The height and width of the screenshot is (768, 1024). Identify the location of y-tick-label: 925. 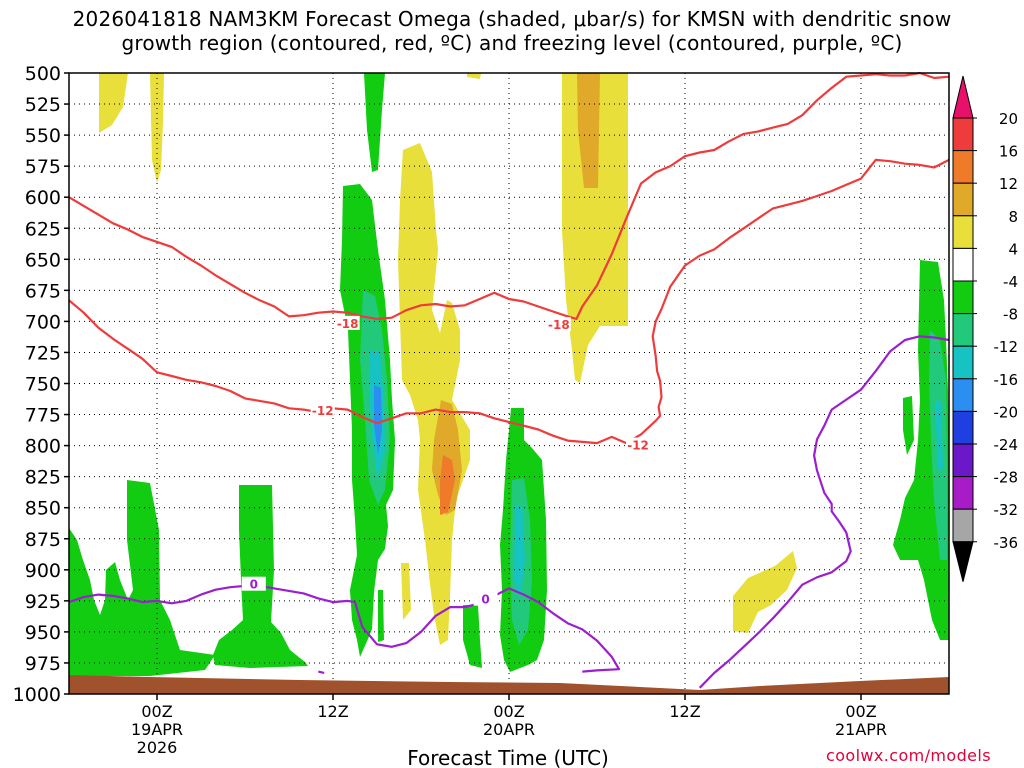
(43, 602).